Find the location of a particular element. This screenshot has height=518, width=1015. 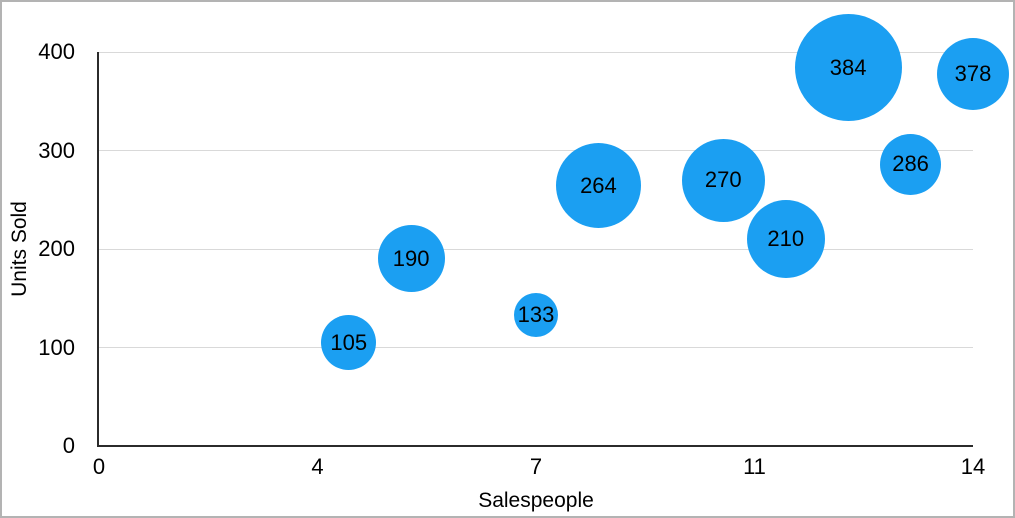

bubble-190: 190 is located at coordinates (411, 259).